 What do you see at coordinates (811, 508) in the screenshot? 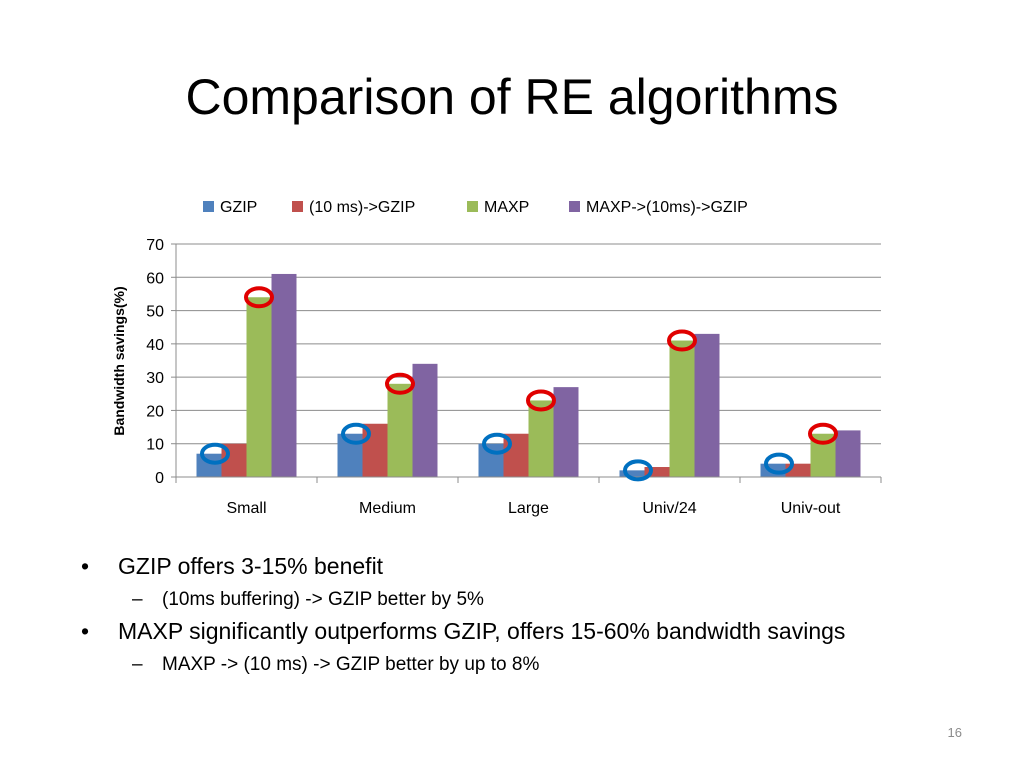
I see `x-tick-label: Univ-out` at bounding box center [811, 508].